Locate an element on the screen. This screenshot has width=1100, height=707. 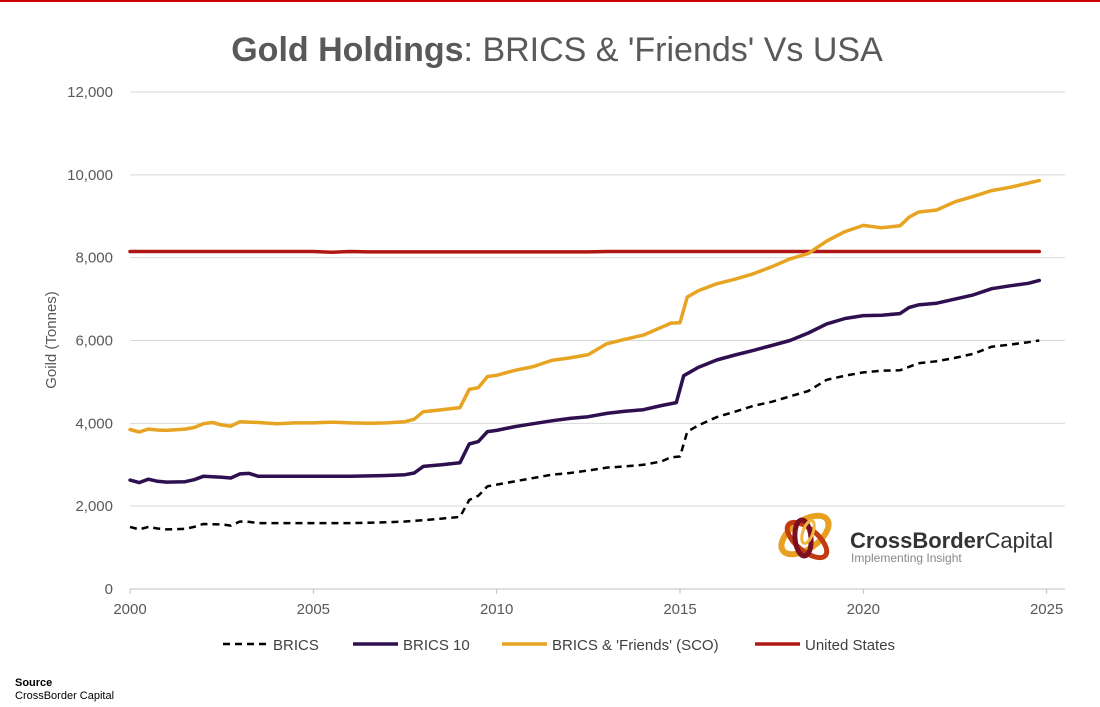
chart-title: Gold Holdings: BRICS & 'Friends' Vs USA is located at coordinates (557, 50).